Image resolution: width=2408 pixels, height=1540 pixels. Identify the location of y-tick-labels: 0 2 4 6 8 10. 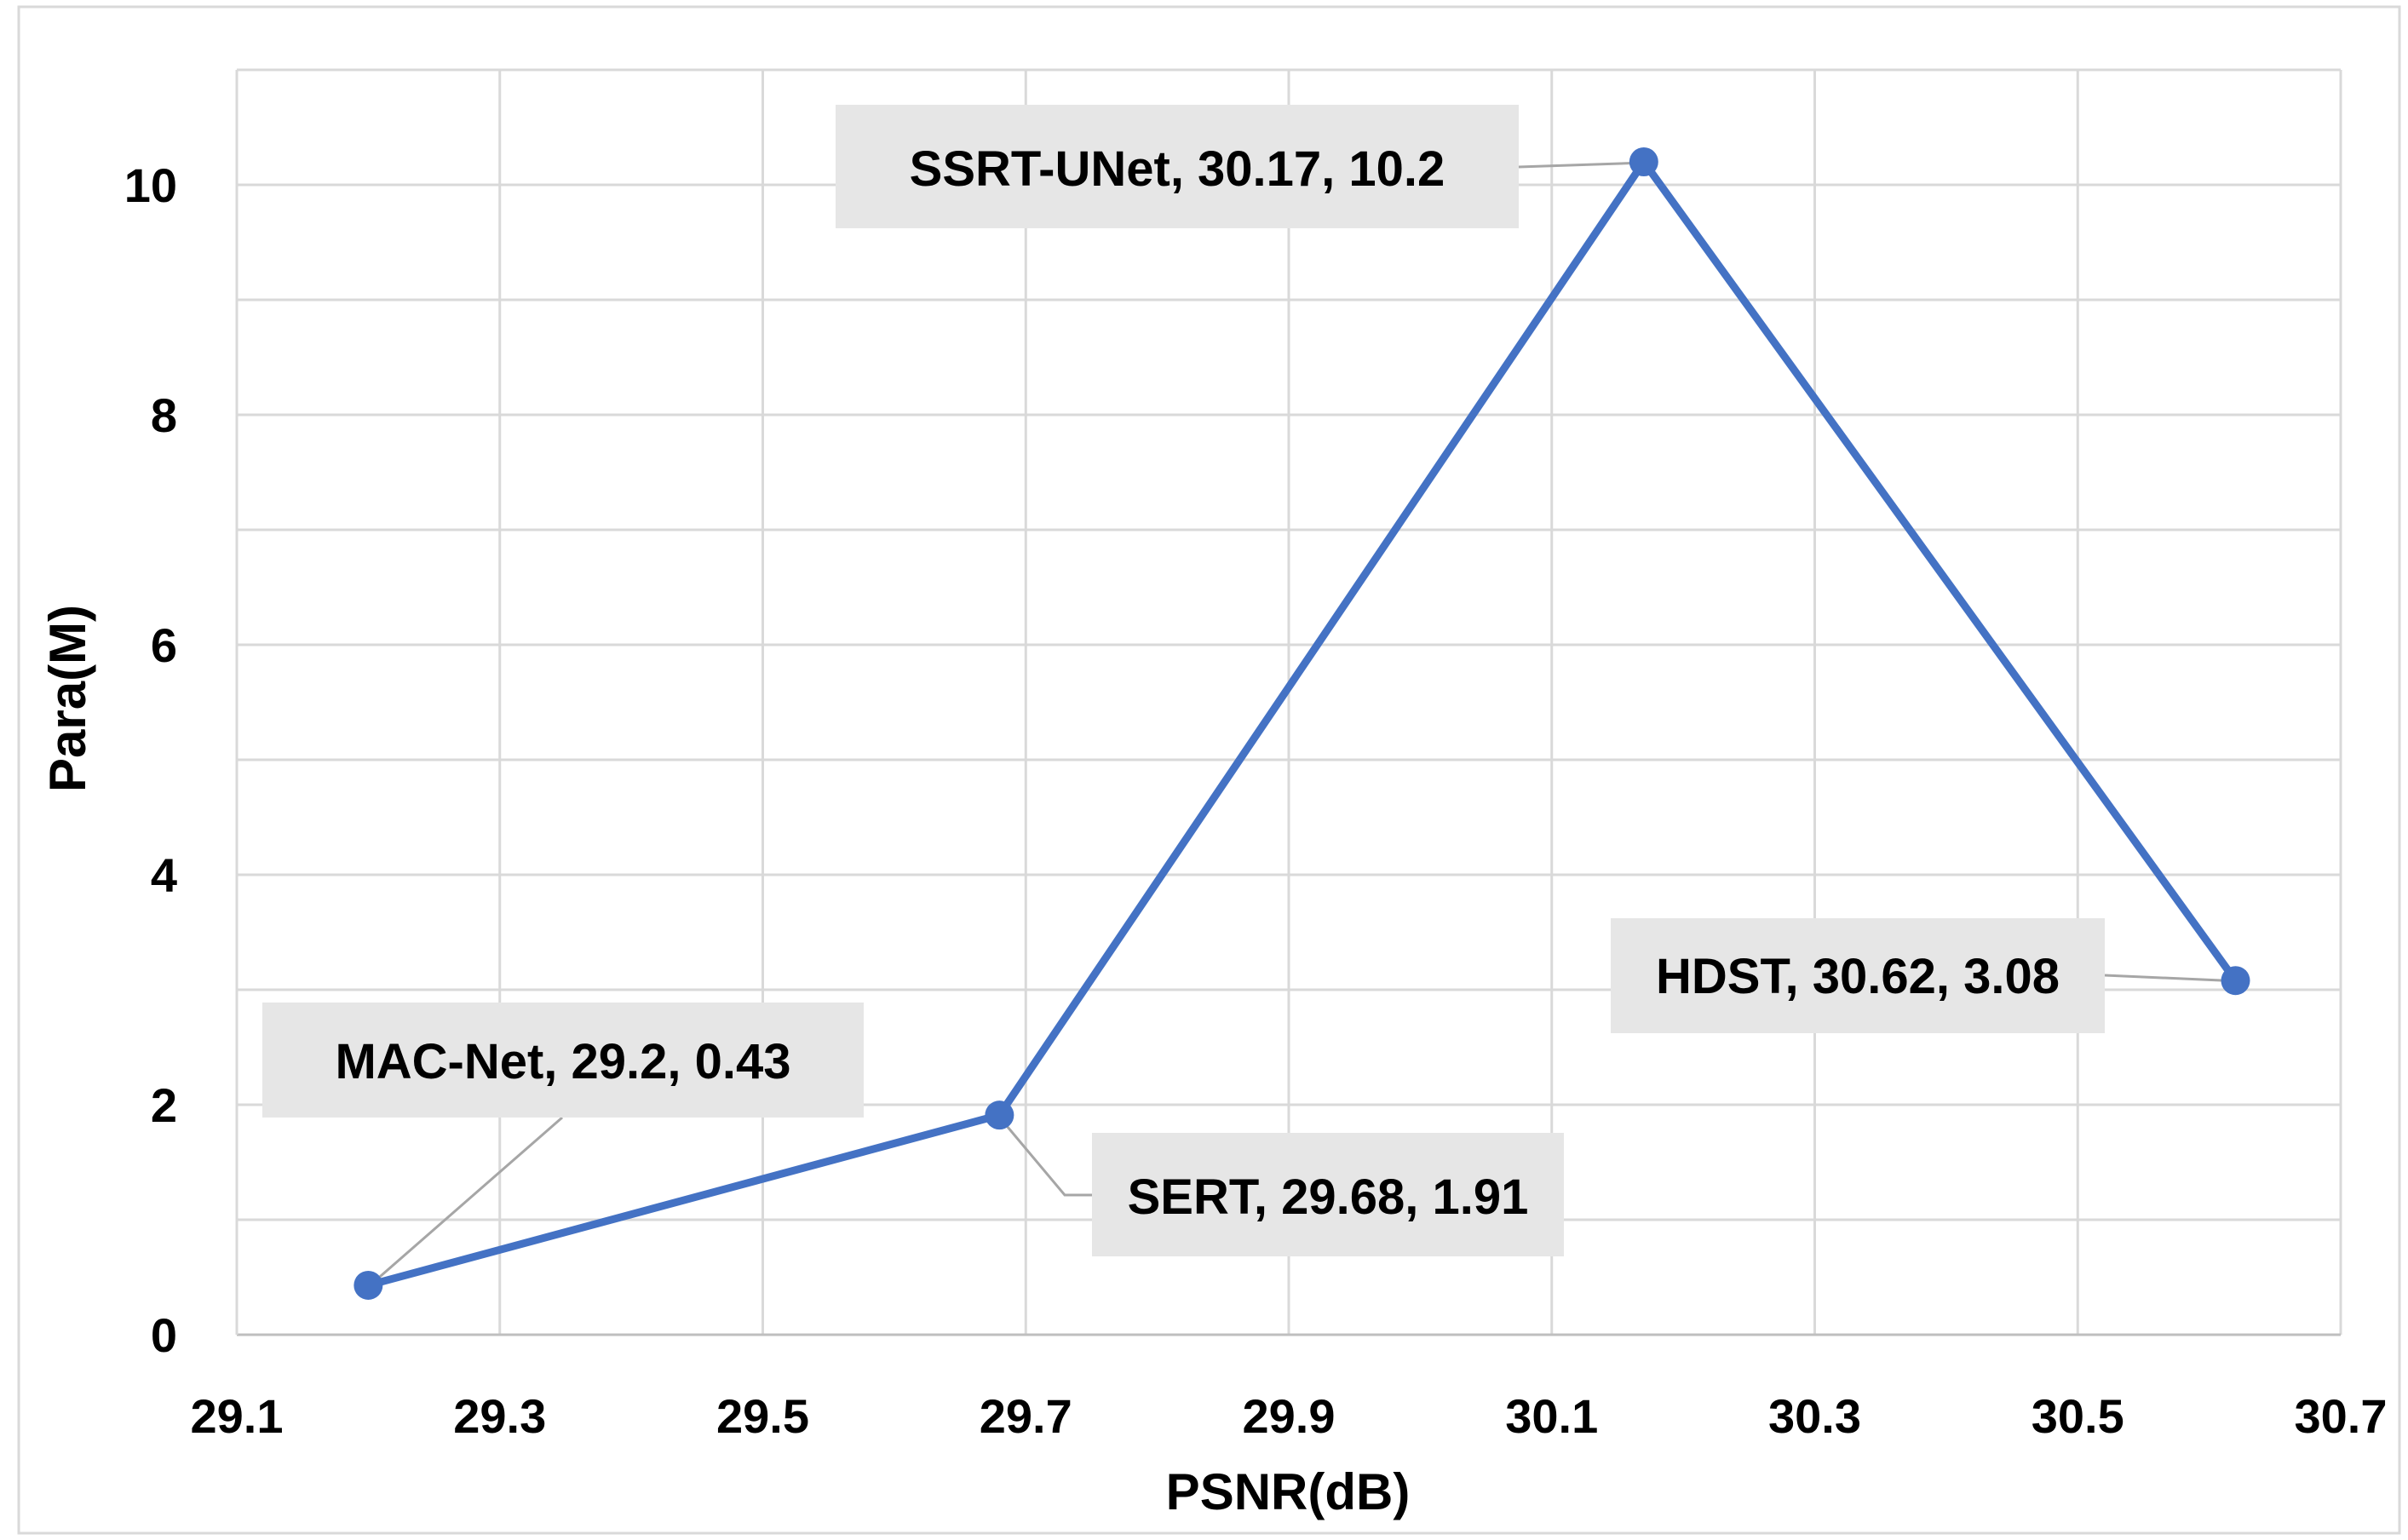
(150, 760).